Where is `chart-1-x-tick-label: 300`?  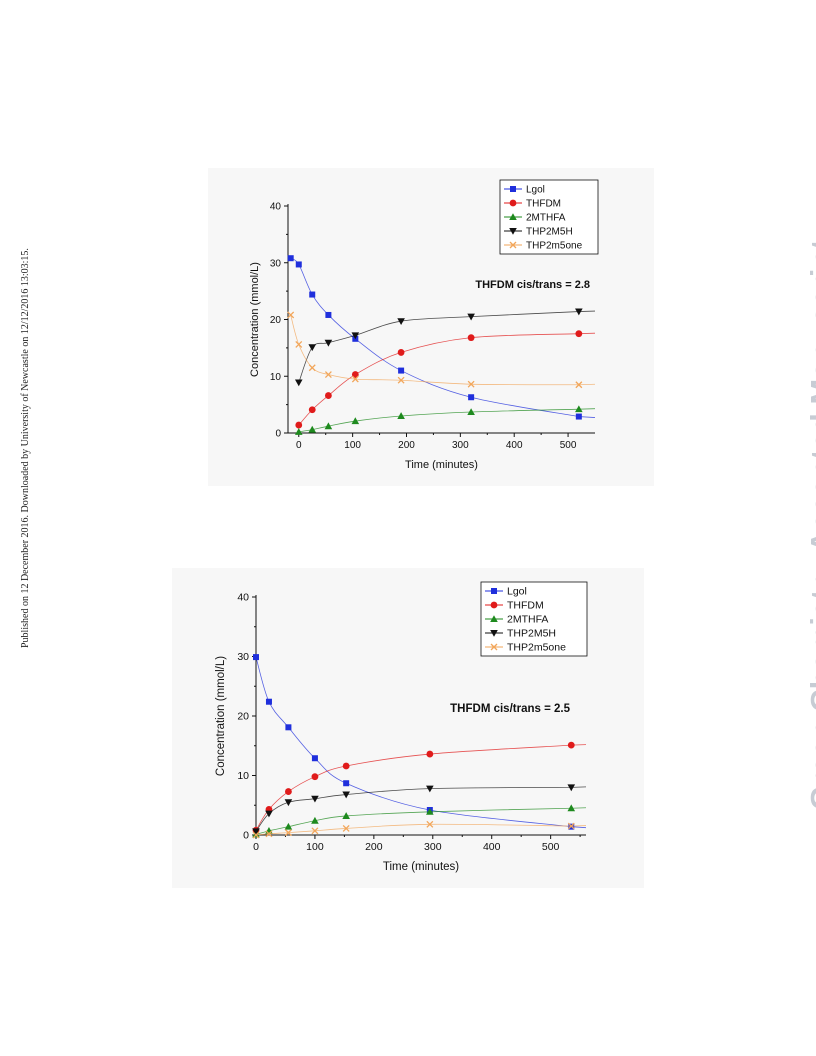
chart-1-x-tick-label: 300 is located at coordinates (460, 445).